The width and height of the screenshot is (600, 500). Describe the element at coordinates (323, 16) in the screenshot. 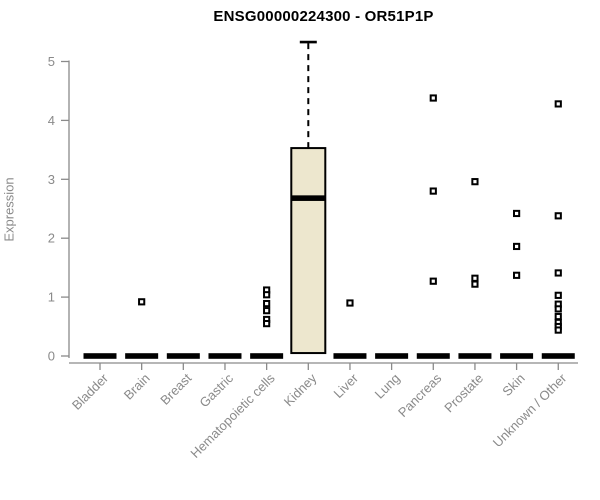

I see `chart-title: ENSG00000224300 - OR51P1P` at that location.